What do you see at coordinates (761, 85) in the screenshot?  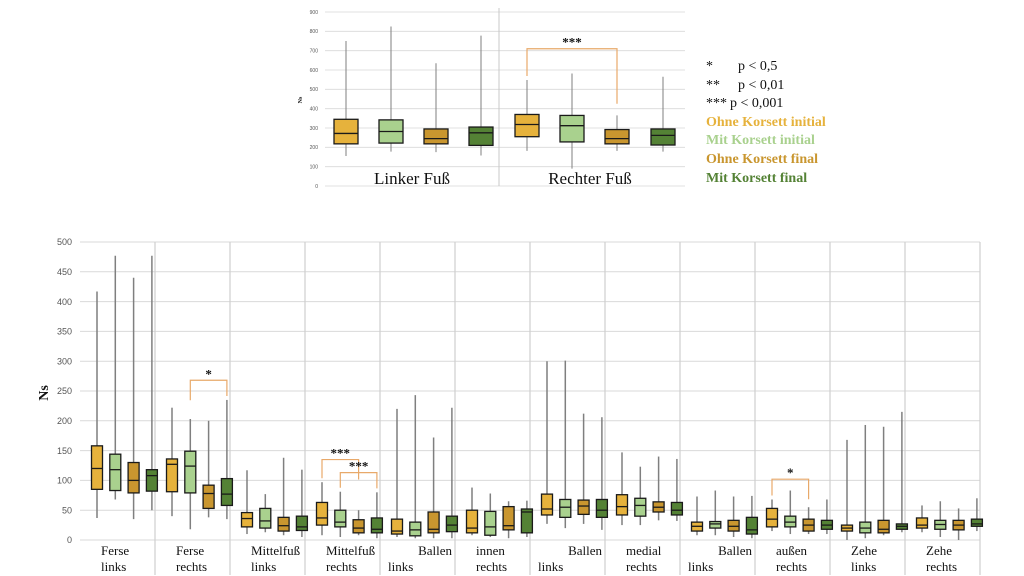 I see `legend-text: p < 0,01` at bounding box center [761, 85].